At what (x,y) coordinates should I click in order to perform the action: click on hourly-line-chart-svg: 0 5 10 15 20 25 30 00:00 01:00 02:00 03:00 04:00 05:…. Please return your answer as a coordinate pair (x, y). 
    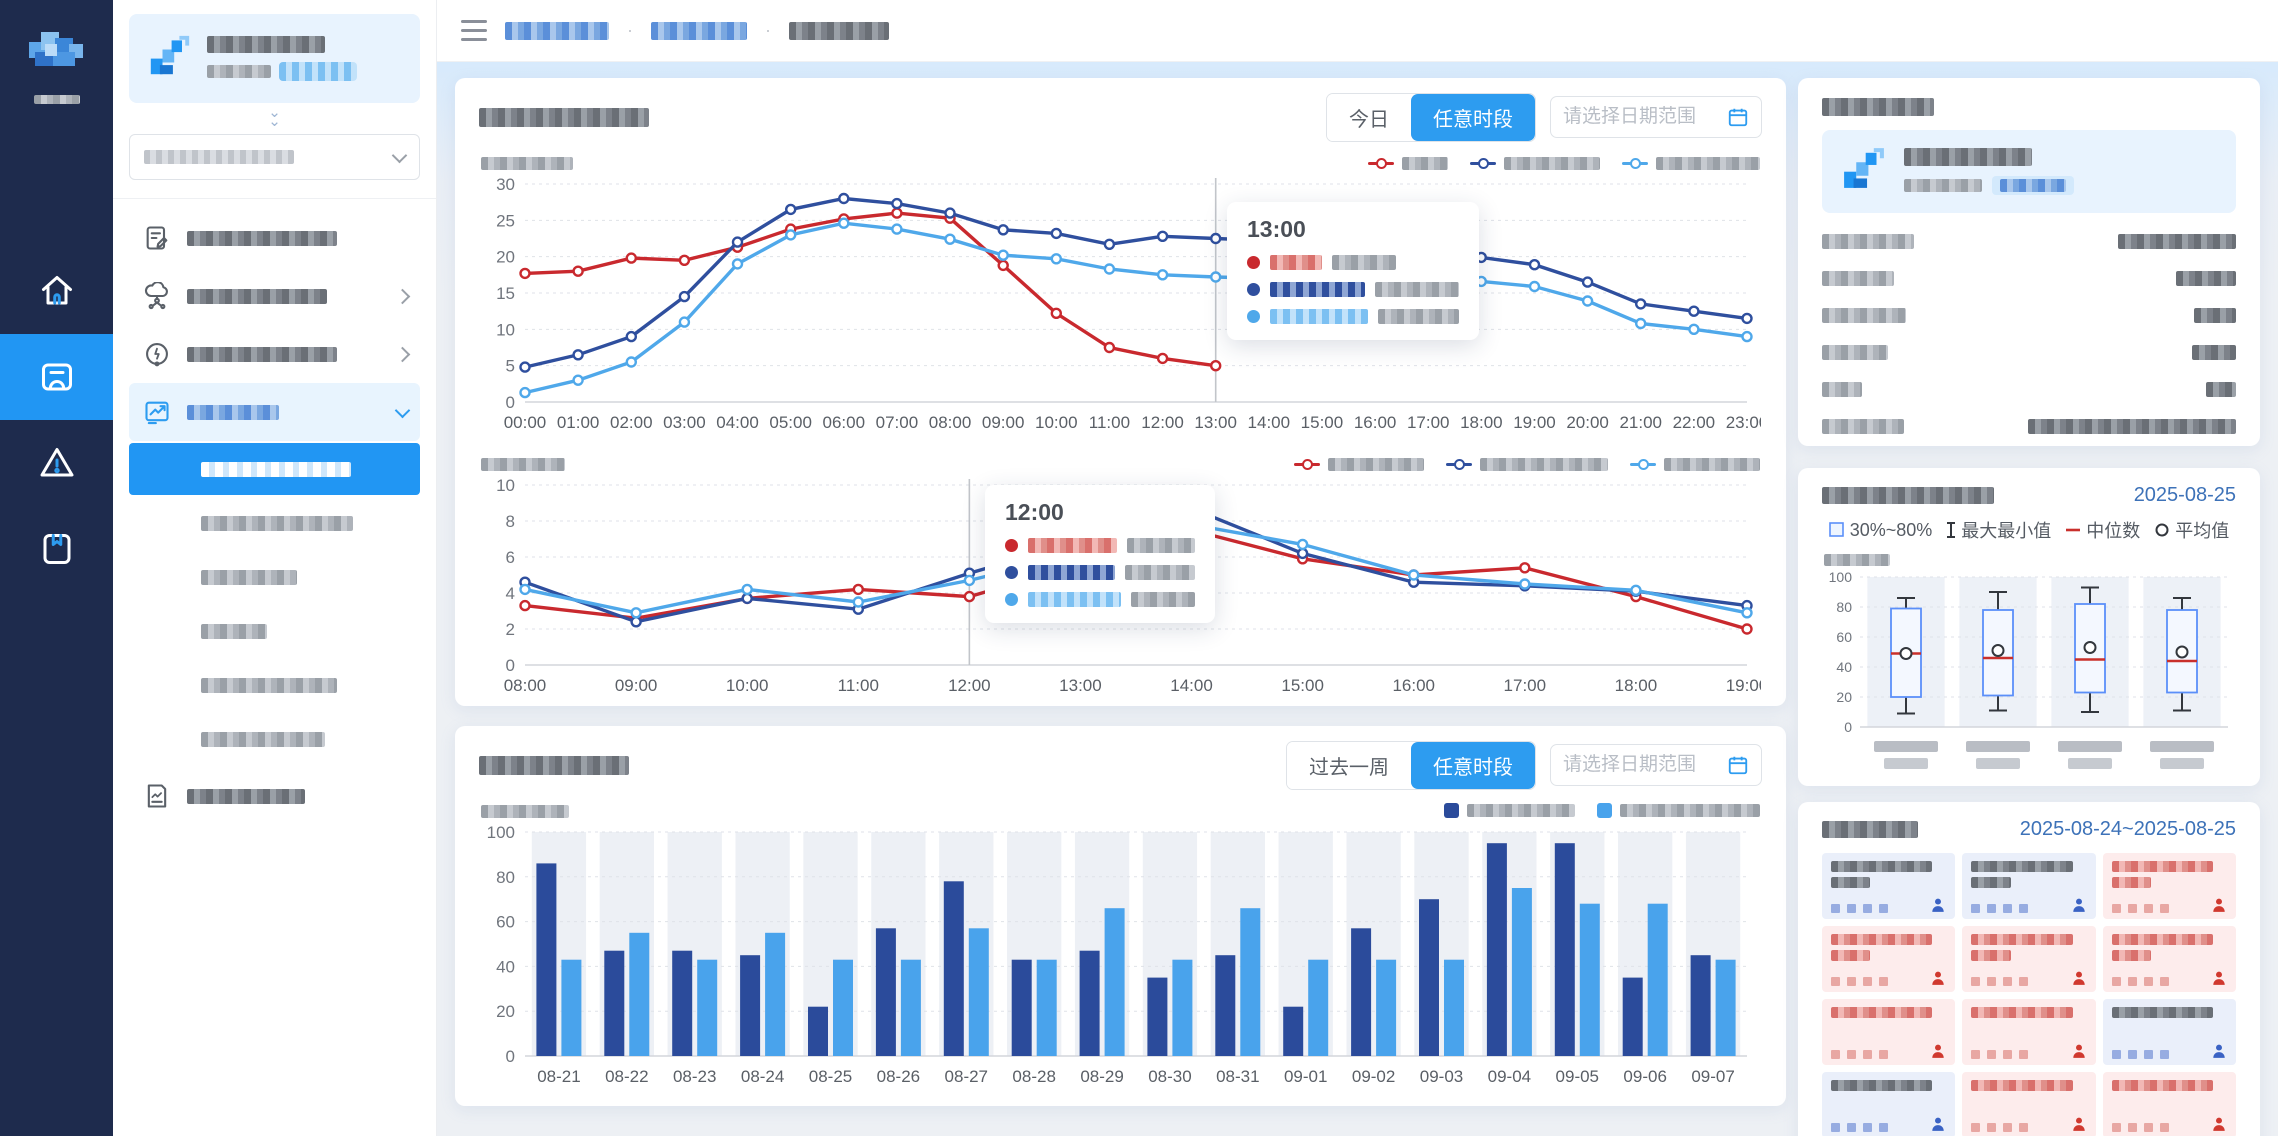
    Looking at the image, I should click on (1123, 303).